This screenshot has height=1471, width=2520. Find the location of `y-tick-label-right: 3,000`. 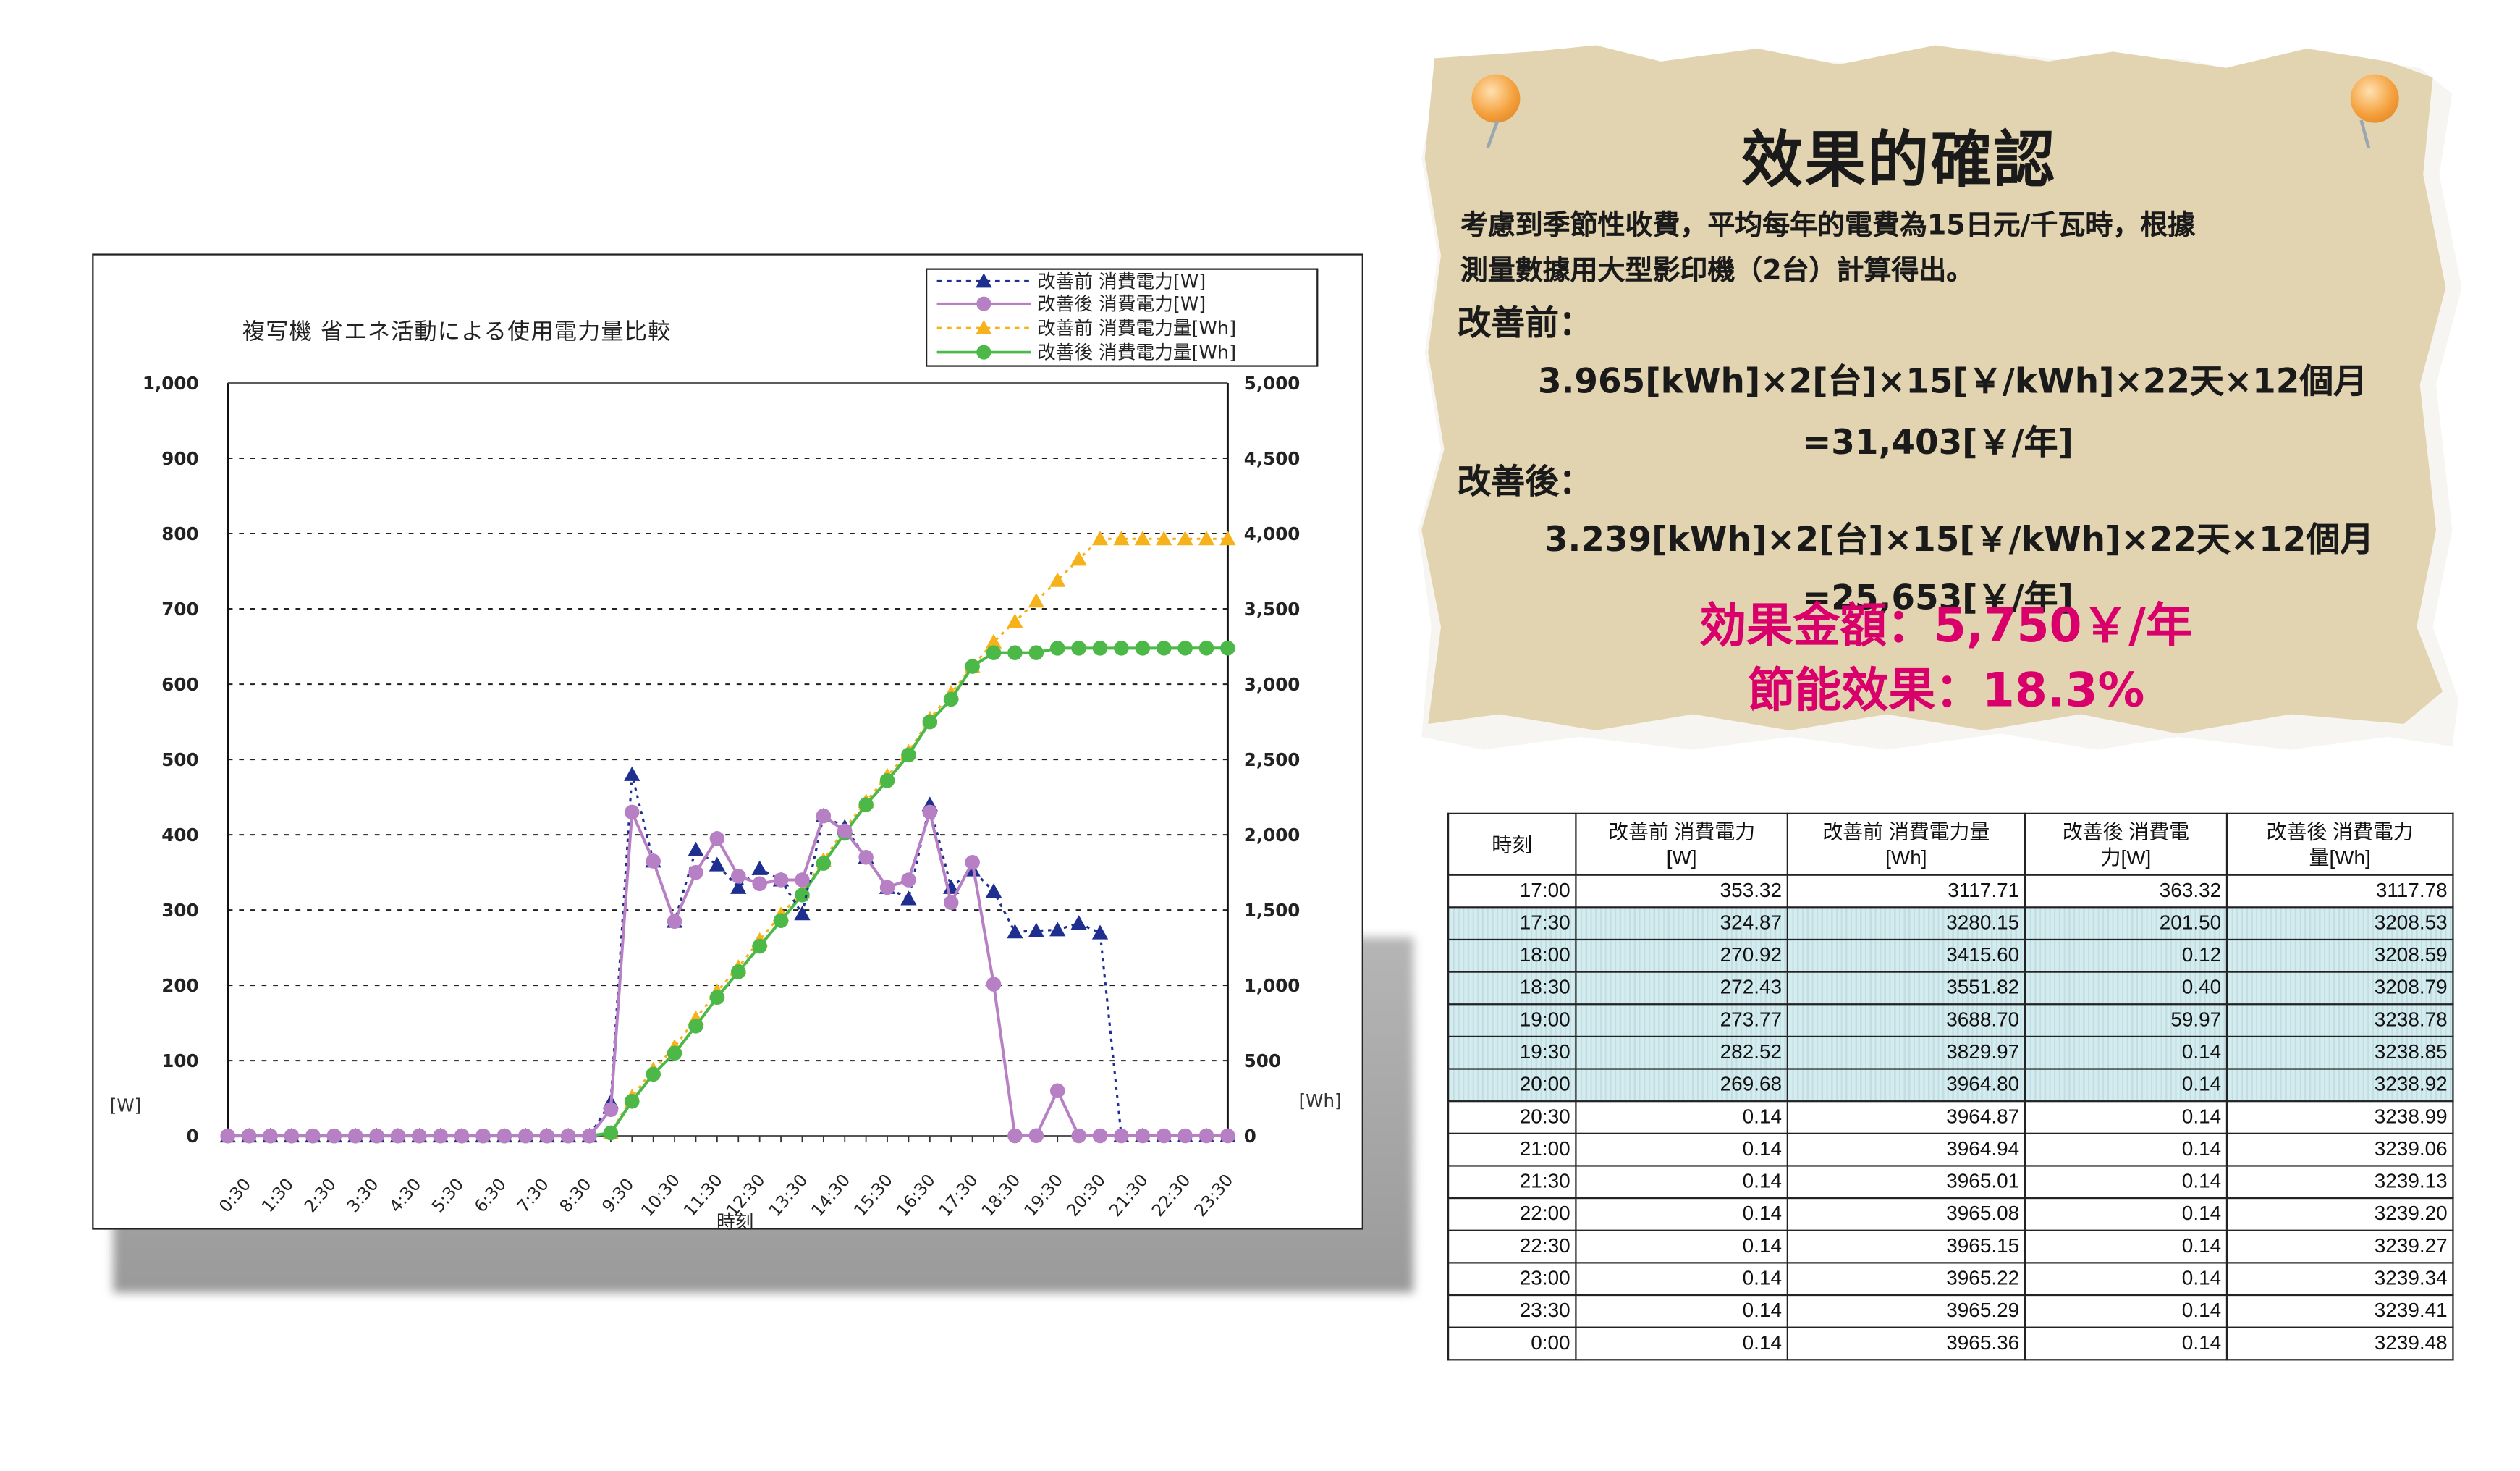

y-tick-label-right: 3,000 is located at coordinates (1272, 684).